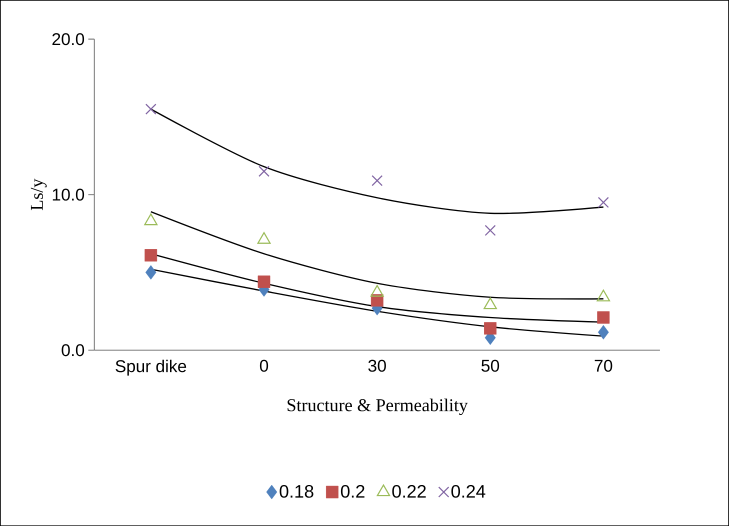 Image resolution: width=729 pixels, height=526 pixels. I want to click on y-tick-label: 20.0, so click(68, 39).